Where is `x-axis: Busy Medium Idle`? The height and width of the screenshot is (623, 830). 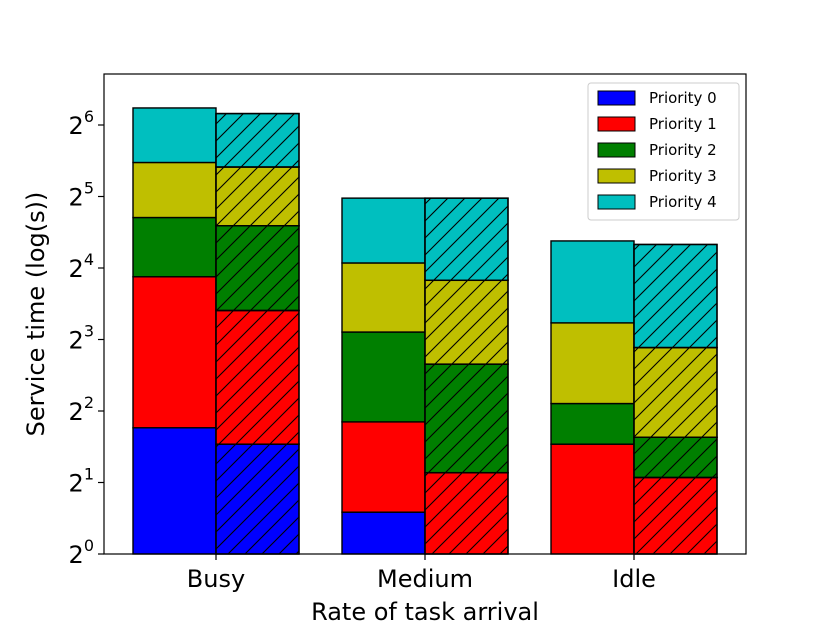 x-axis: Busy Medium Idle is located at coordinates (421, 573).